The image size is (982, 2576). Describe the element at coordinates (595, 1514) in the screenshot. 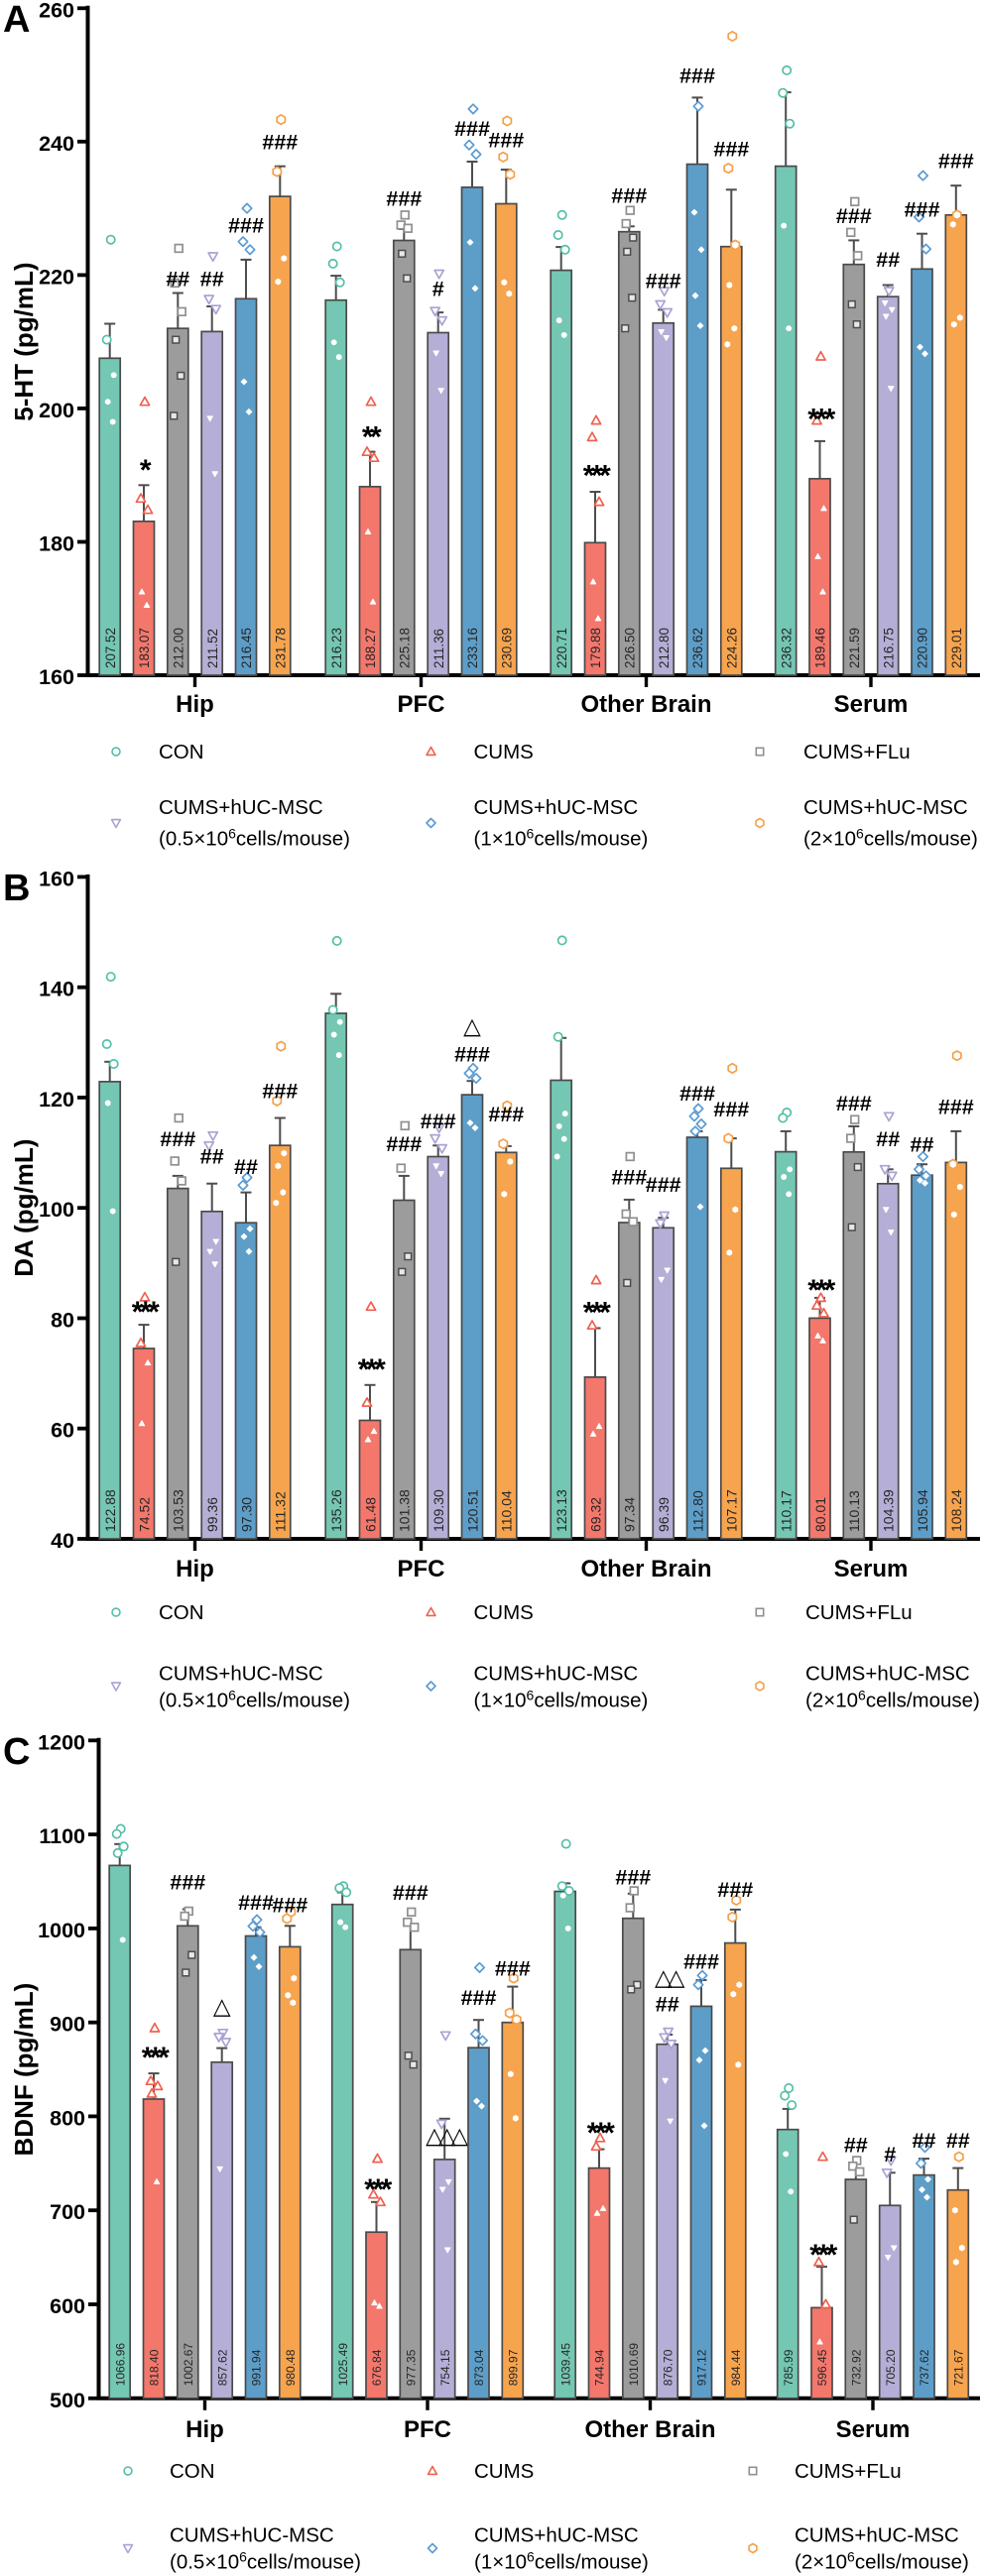

I see `svg-text: 69.32` at that location.